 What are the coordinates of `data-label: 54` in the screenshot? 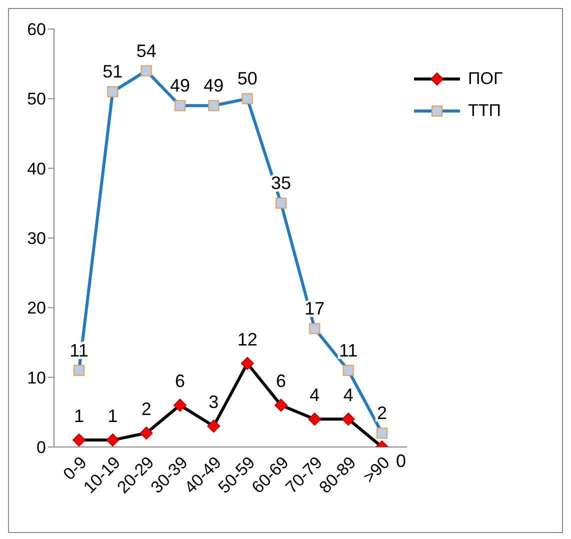 It's located at (146, 50).